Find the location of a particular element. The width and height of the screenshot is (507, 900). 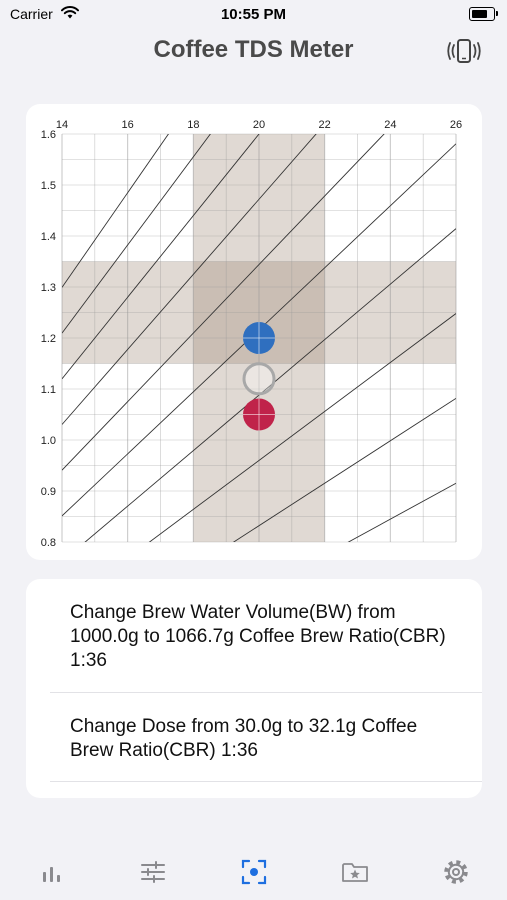

x-tick-label: 18 is located at coordinates (193, 125).